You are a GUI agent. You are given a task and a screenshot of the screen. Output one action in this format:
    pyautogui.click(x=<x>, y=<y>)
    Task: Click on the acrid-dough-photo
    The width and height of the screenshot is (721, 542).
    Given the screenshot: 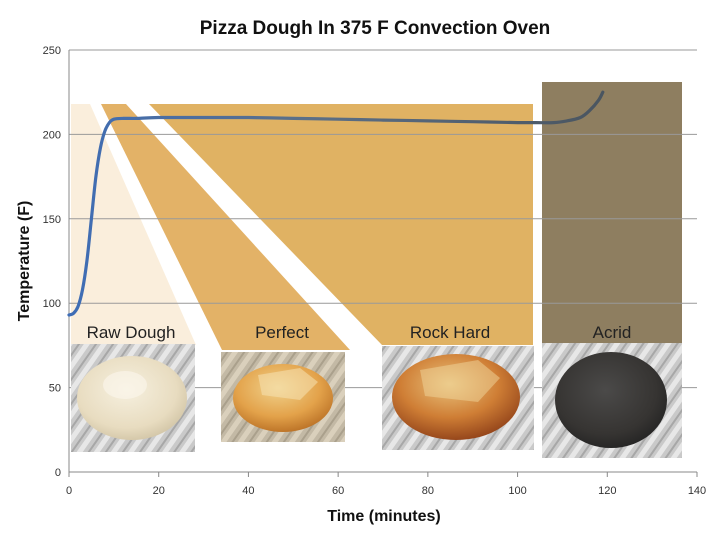 What is the action you would take?
    pyautogui.click(x=612, y=400)
    